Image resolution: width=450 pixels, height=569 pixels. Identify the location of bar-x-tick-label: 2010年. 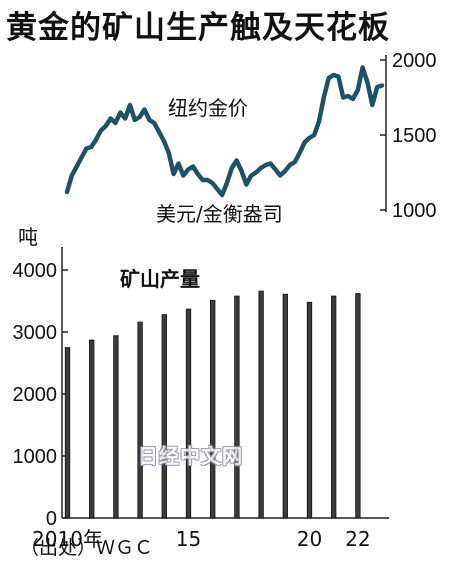
(67, 539).